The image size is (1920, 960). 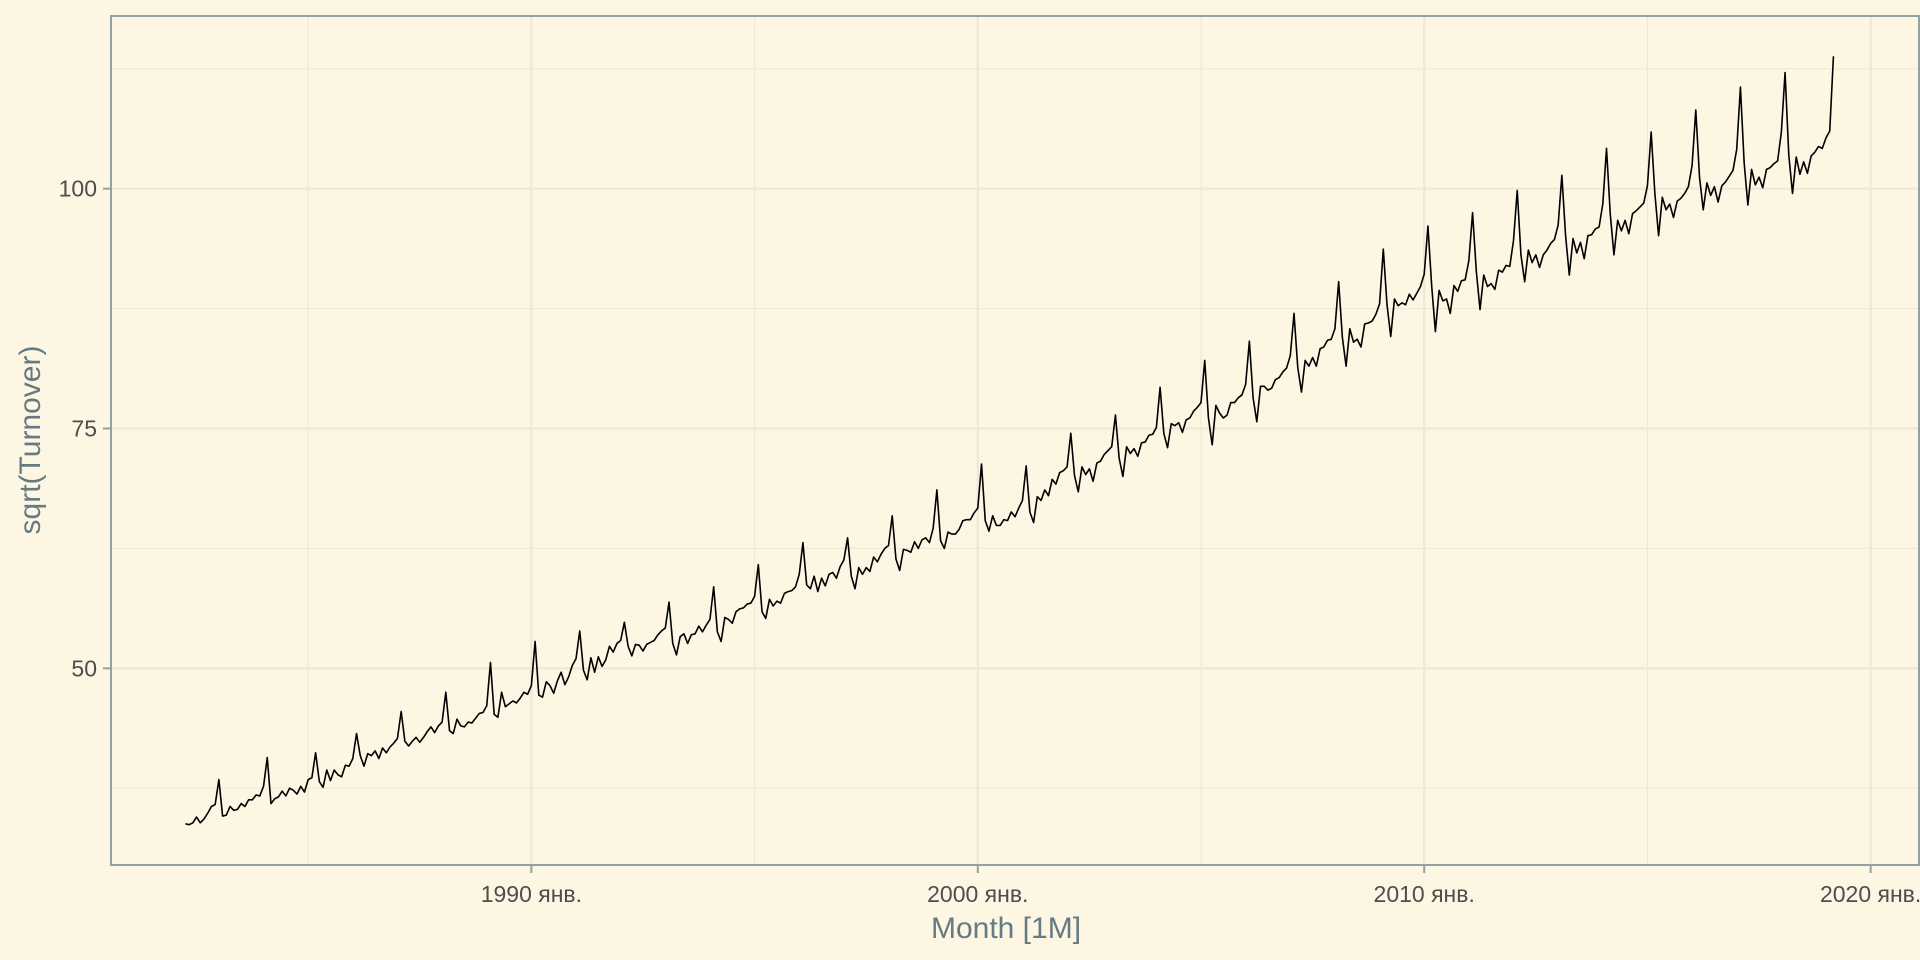 I want to click on y-tick-label: 75, so click(x=84, y=429).